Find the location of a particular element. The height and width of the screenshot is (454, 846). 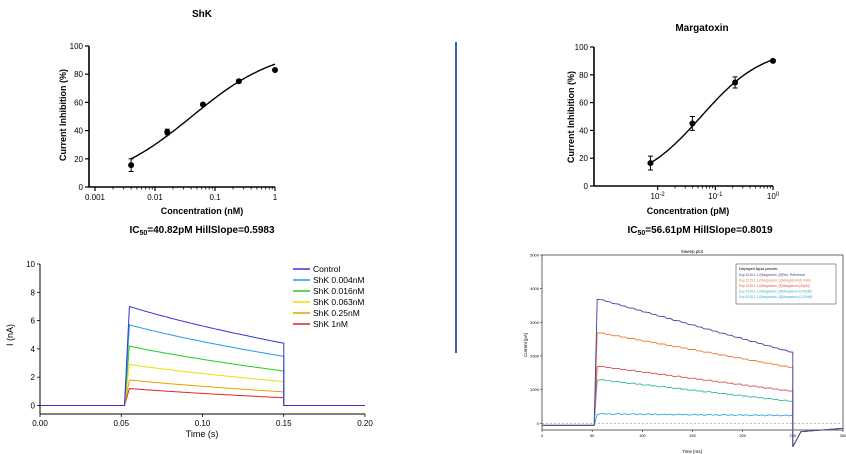

trace-legend-label: ShK 0.063nM is located at coordinates (339, 302).